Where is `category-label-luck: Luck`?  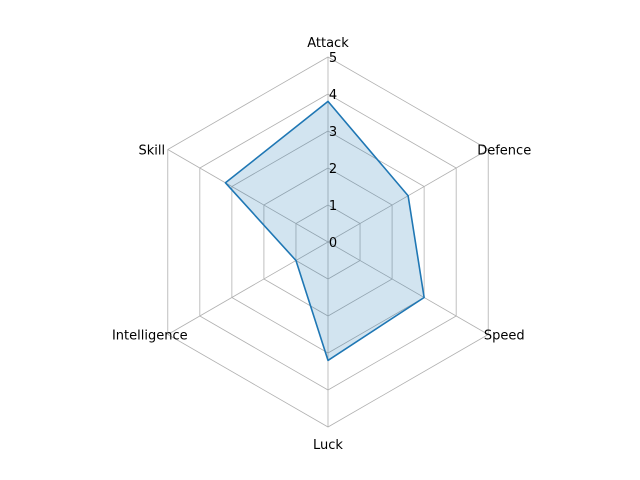 category-label-luck: Luck is located at coordinates (328, 445).